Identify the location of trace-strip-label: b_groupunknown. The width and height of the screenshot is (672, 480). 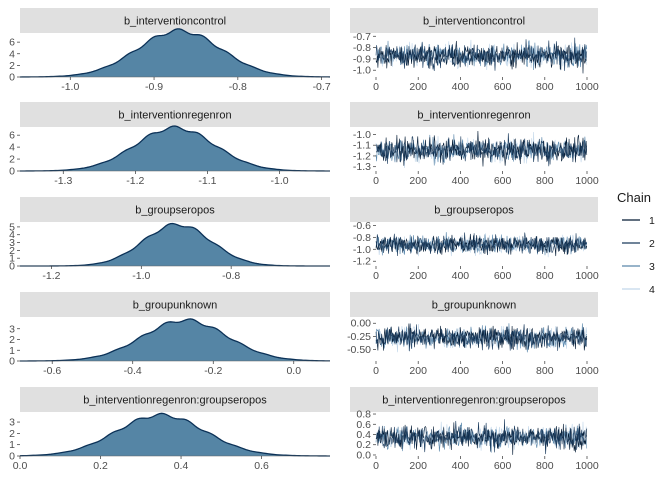
(474, 306).